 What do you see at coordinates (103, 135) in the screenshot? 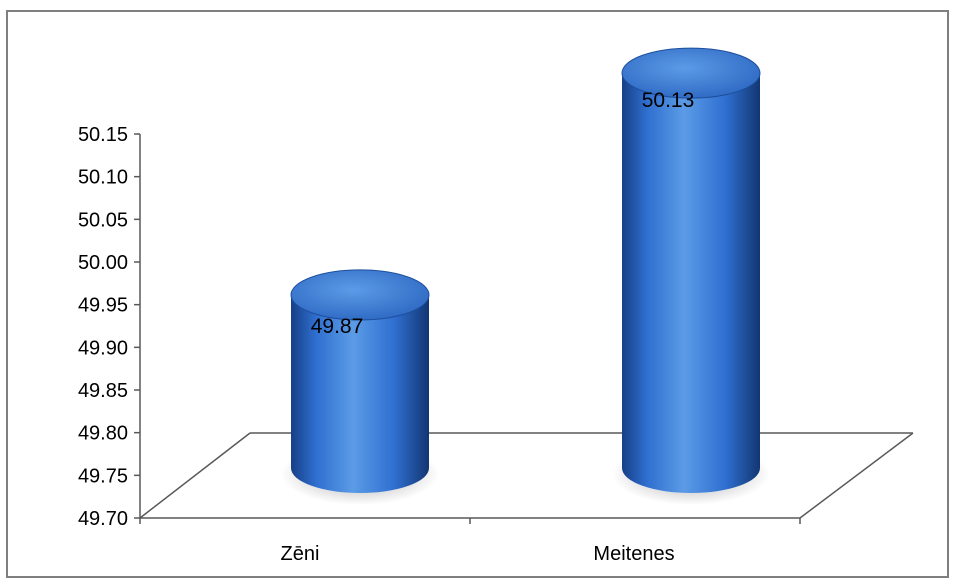
I see `y-tick-label: 50.15` at bounding box center [103, 135].